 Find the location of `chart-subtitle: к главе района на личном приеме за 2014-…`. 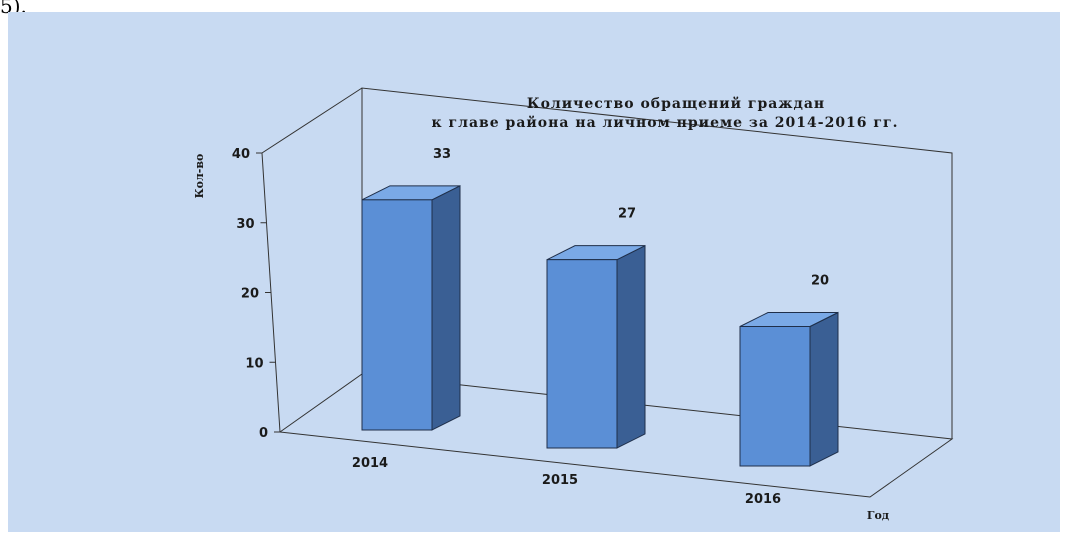

chart-subtitle: к главе района на личном приеме за 2014-… is located at coordinates (665, 122).